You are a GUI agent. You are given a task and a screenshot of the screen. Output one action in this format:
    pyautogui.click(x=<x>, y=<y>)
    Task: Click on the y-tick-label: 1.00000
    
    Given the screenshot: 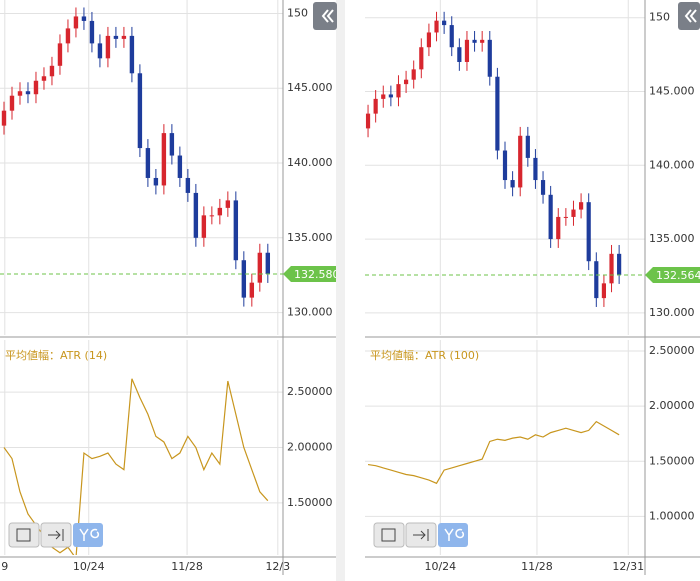 What is the action you would take?
    pyautogui.click(x=672, y=515)
    